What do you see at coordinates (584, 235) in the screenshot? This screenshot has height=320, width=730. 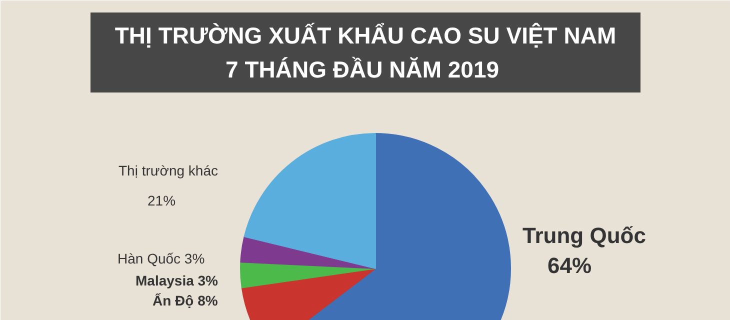 I see `slice-label: Trung Quốc` at bounding box center [584, 235].